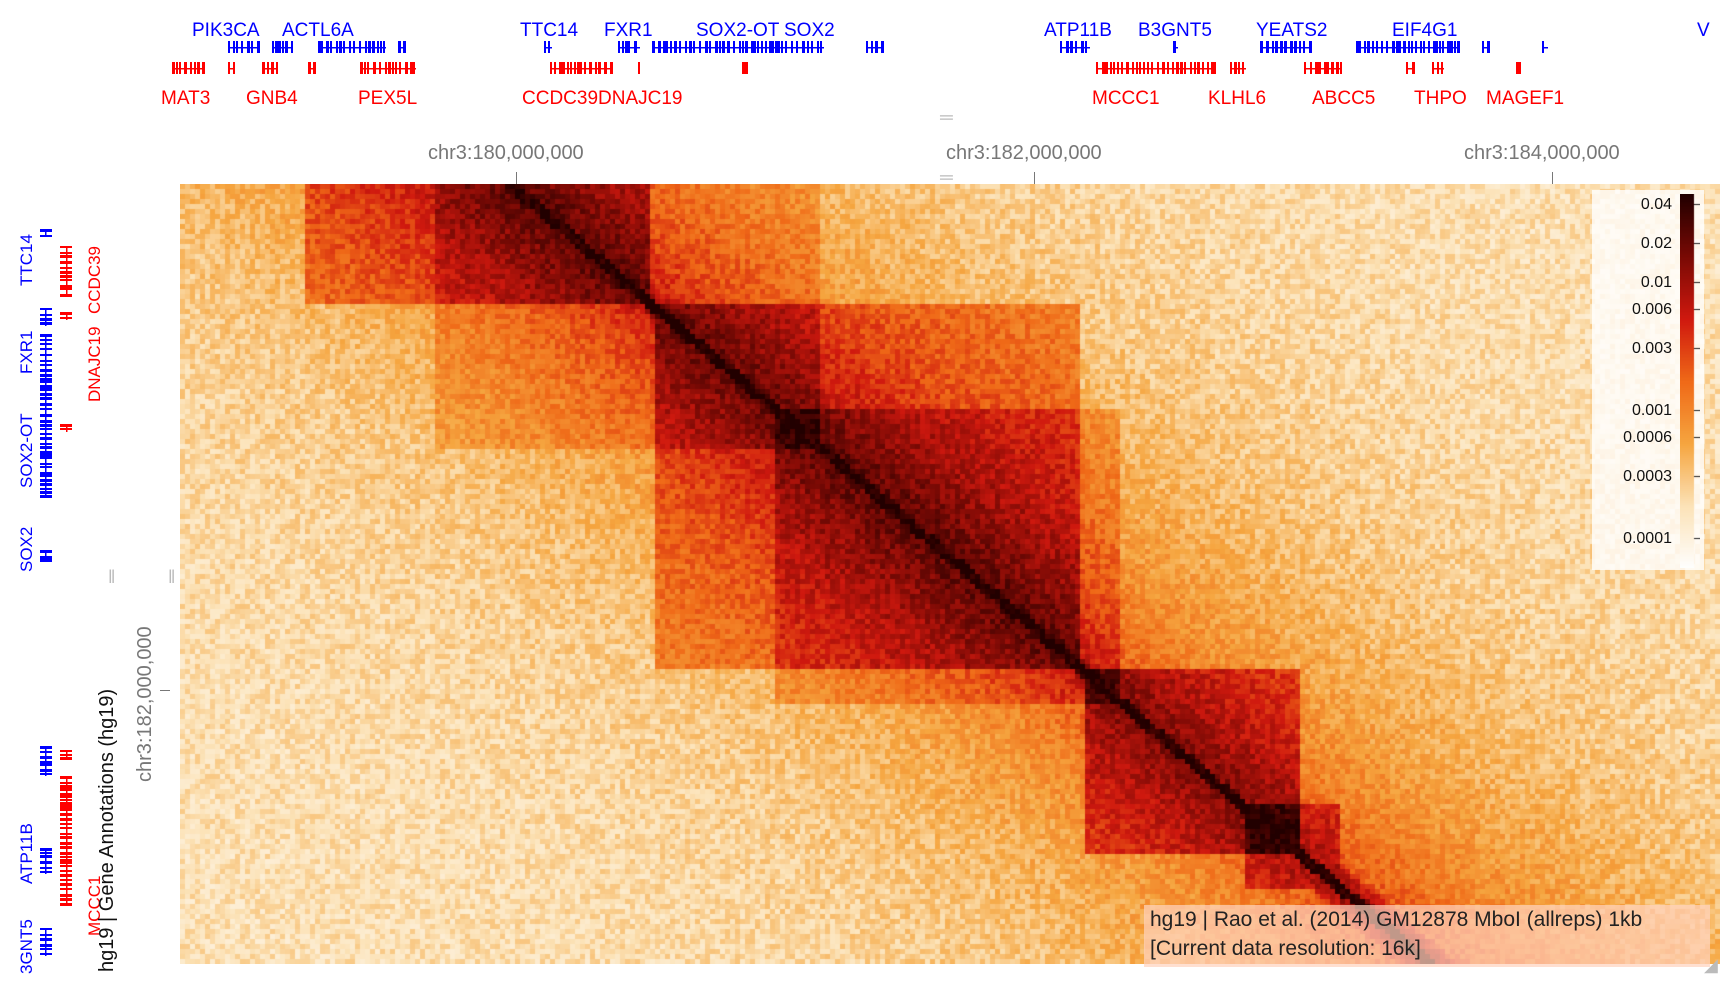  What do you see at coordinates (738, 30) in the screenshot?
I see `gene-label-sox2-ot: SOX2-OT` at bounding box center [738, 30].